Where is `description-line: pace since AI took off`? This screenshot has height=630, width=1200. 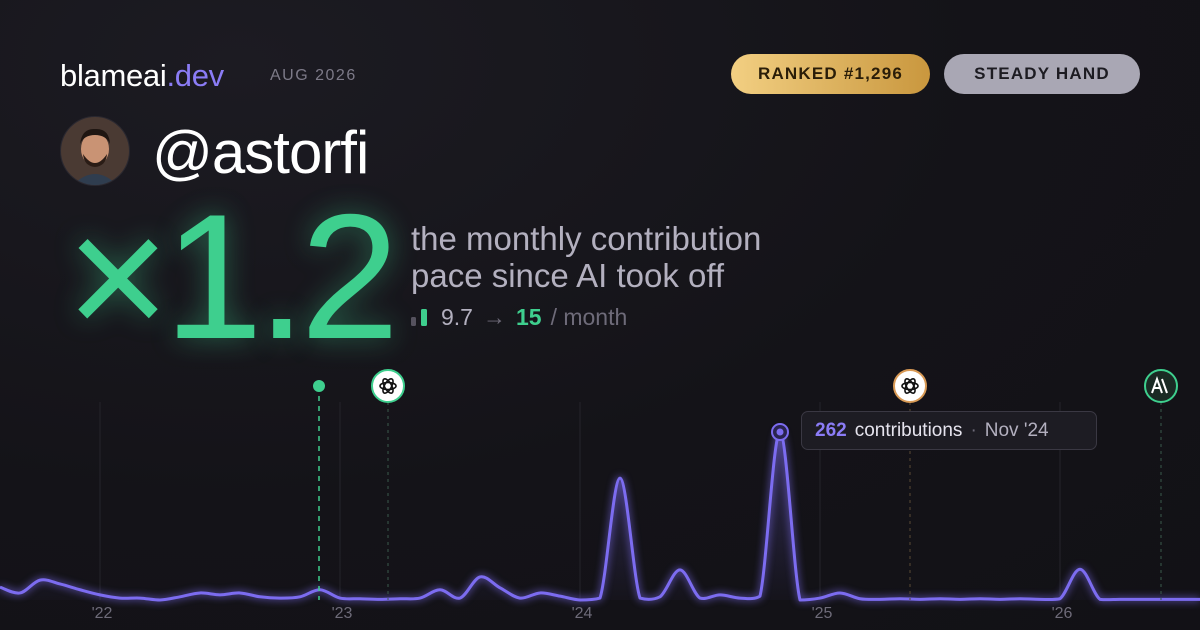 description-line: pace since AI took off is located at coordinates (568, 275).